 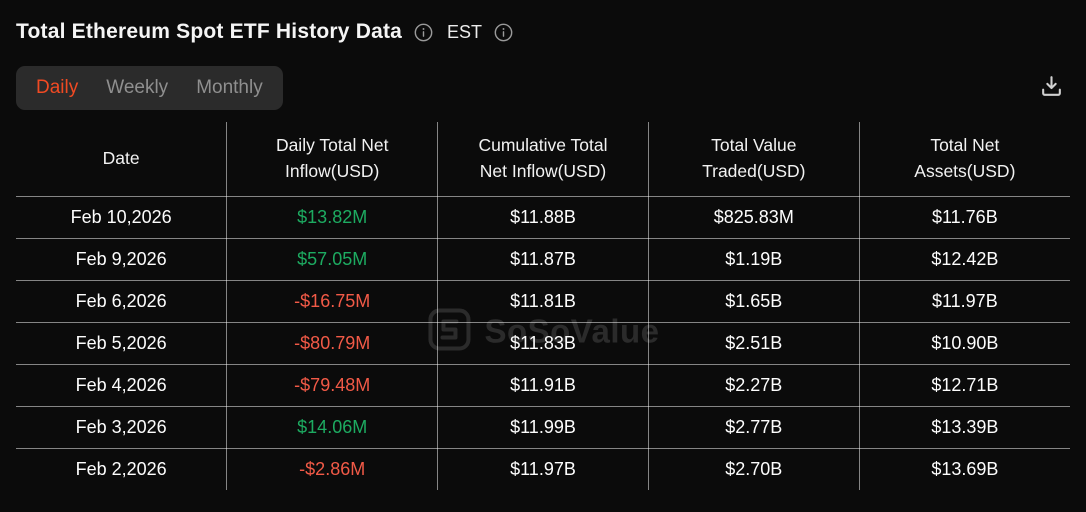 I want to click on net-assets-cell: $12.42B, so click(x=964, y=259).